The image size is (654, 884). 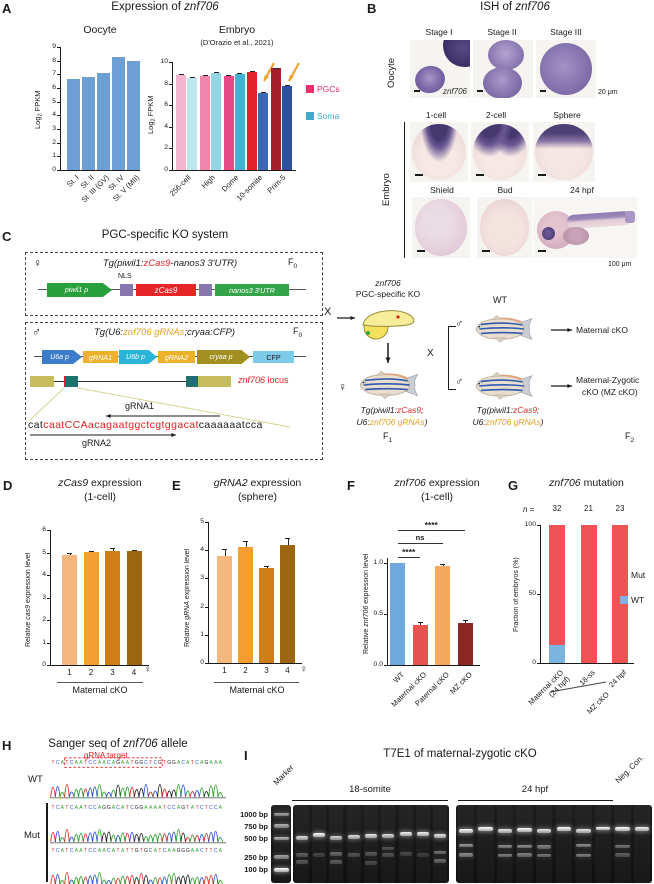 What do you see at coordinates (137, 808) in the screenshot?
I see `mut-chromatogram-1-base-18: G` at bounding box center [137, 808].